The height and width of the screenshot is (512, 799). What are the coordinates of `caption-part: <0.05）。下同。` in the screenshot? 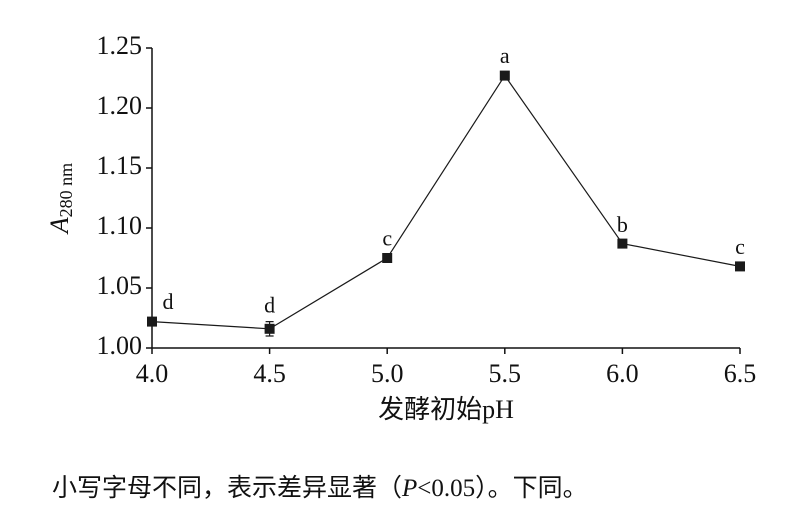 It's located at (502, 488).